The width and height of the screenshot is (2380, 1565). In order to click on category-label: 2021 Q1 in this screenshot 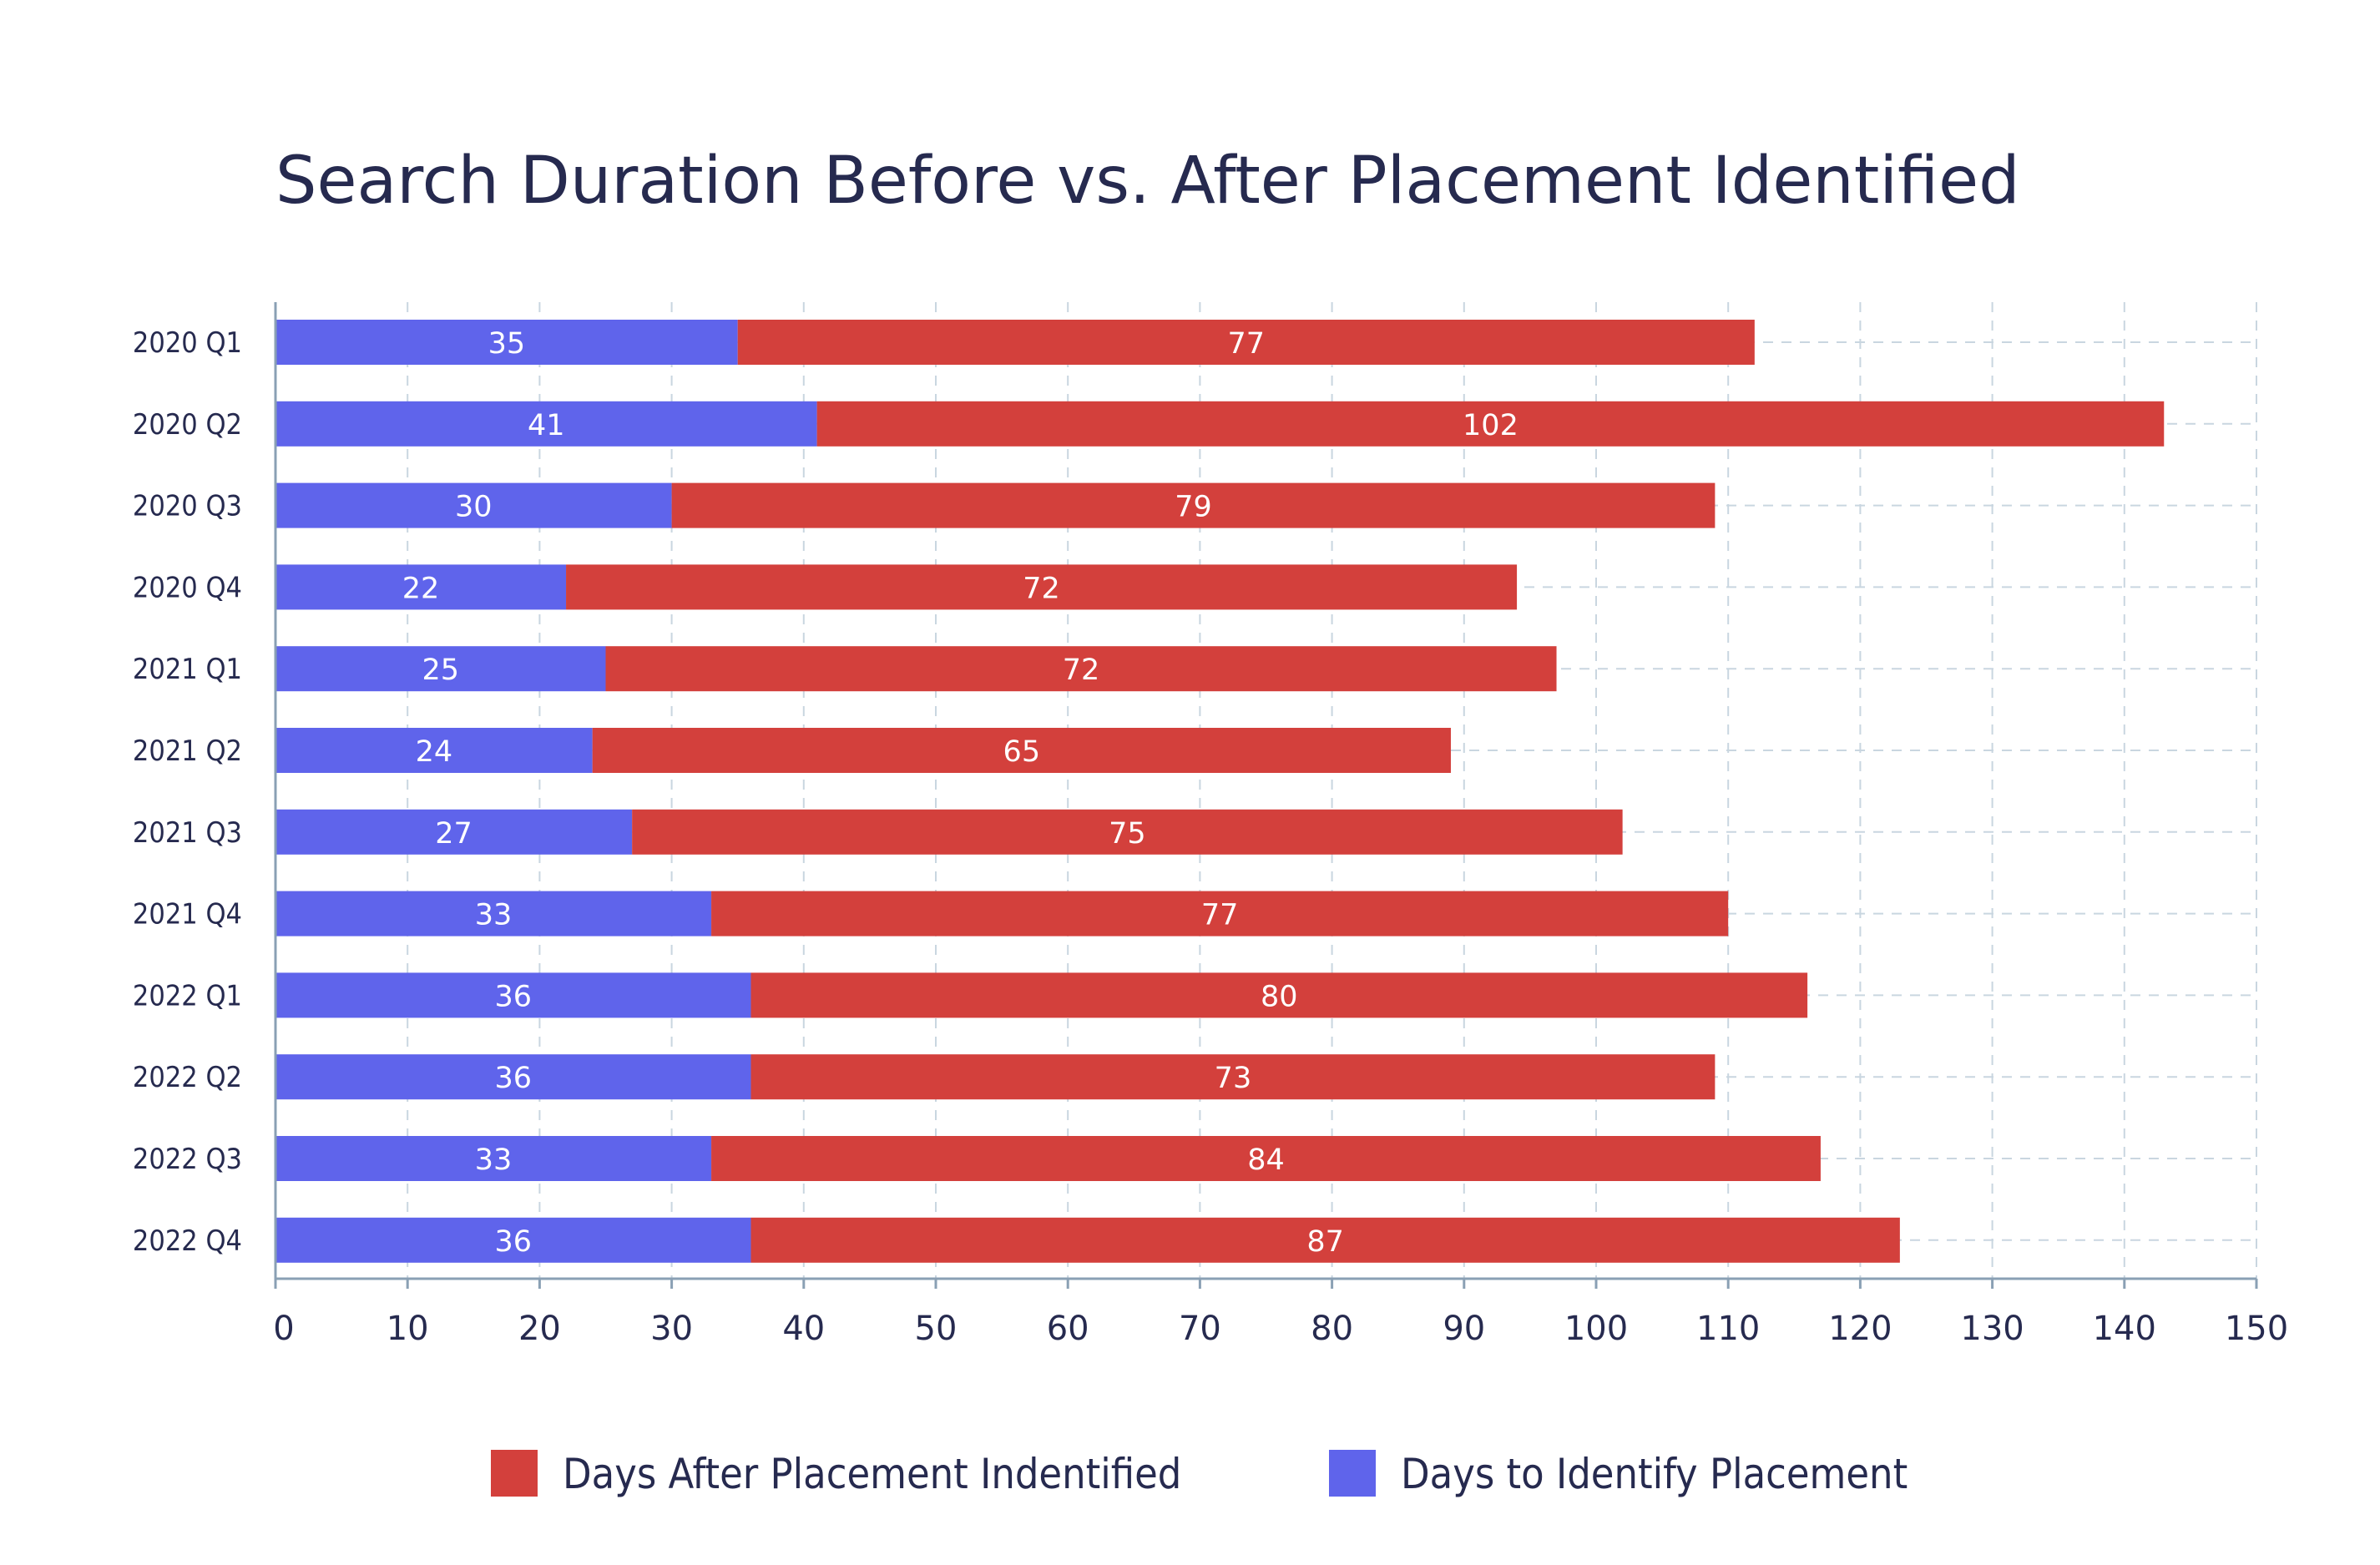, I will do `click(187, 669)`.